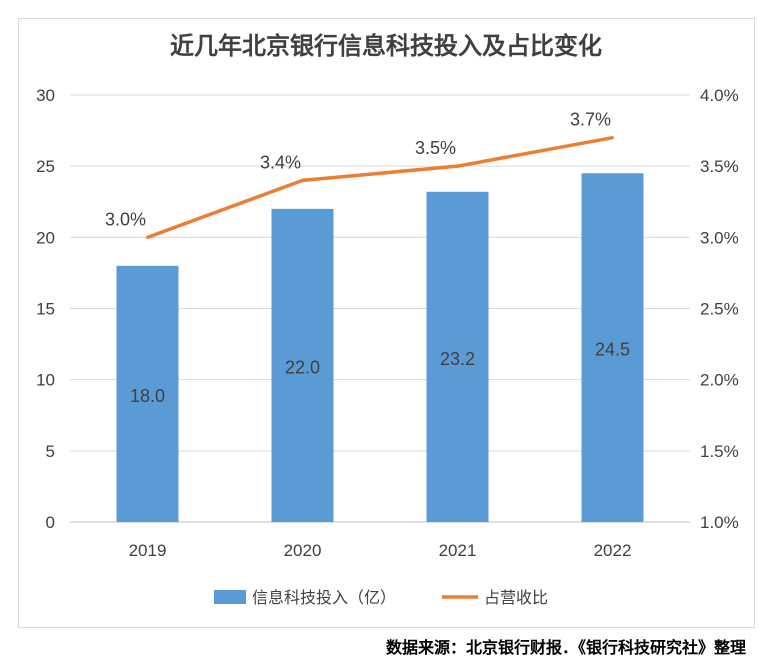 This screenshot has height=668, width=772. I want to click on chart-title: 近几年北京银行信息科技投入及占比变化, so click(386, 46).